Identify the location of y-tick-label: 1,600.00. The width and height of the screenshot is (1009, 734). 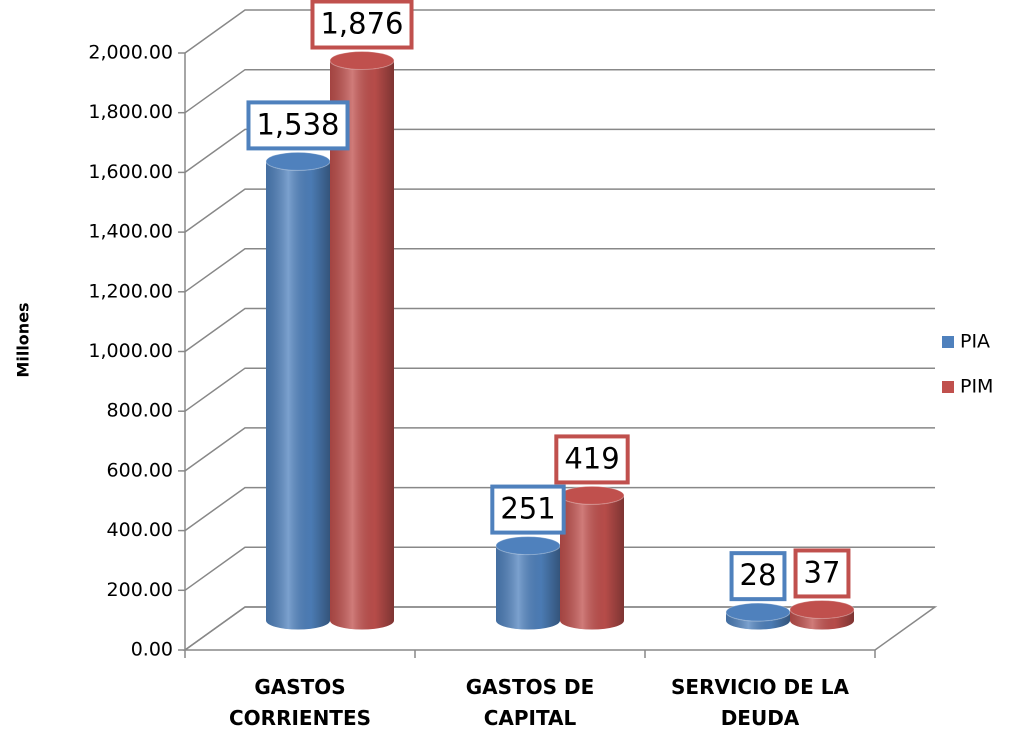
(130, 172).